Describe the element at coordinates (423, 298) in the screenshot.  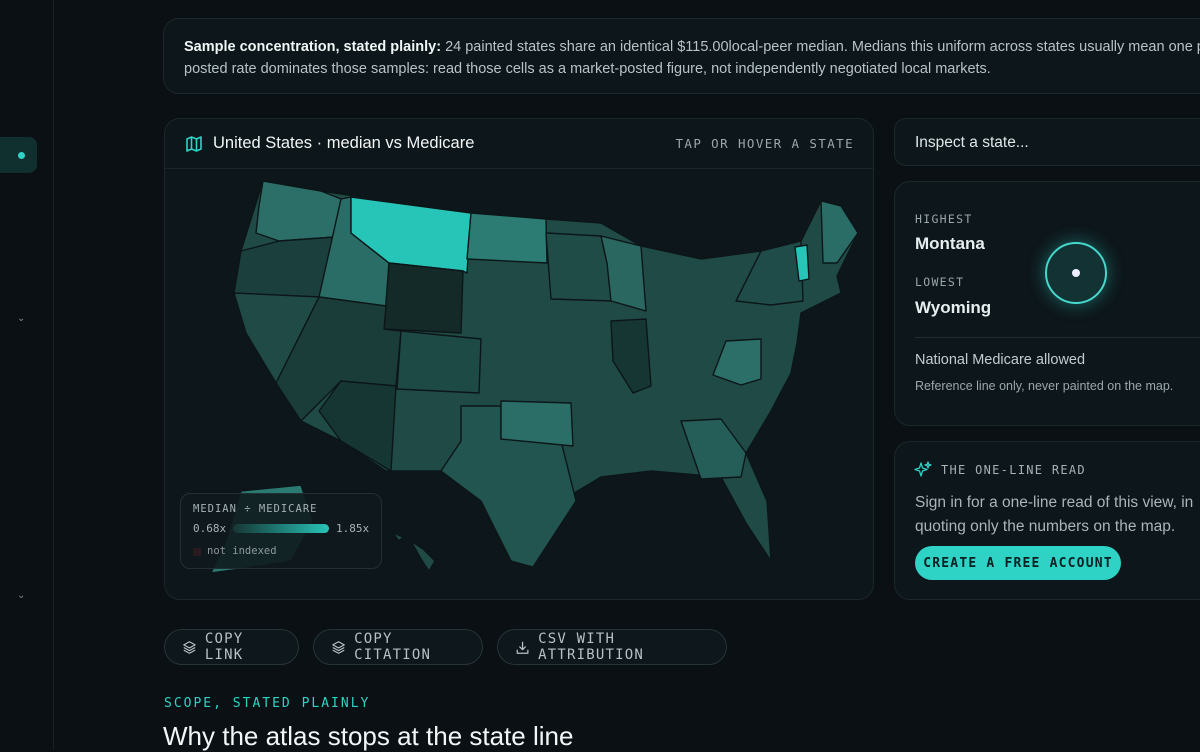
I see `state-lowest` at that location.